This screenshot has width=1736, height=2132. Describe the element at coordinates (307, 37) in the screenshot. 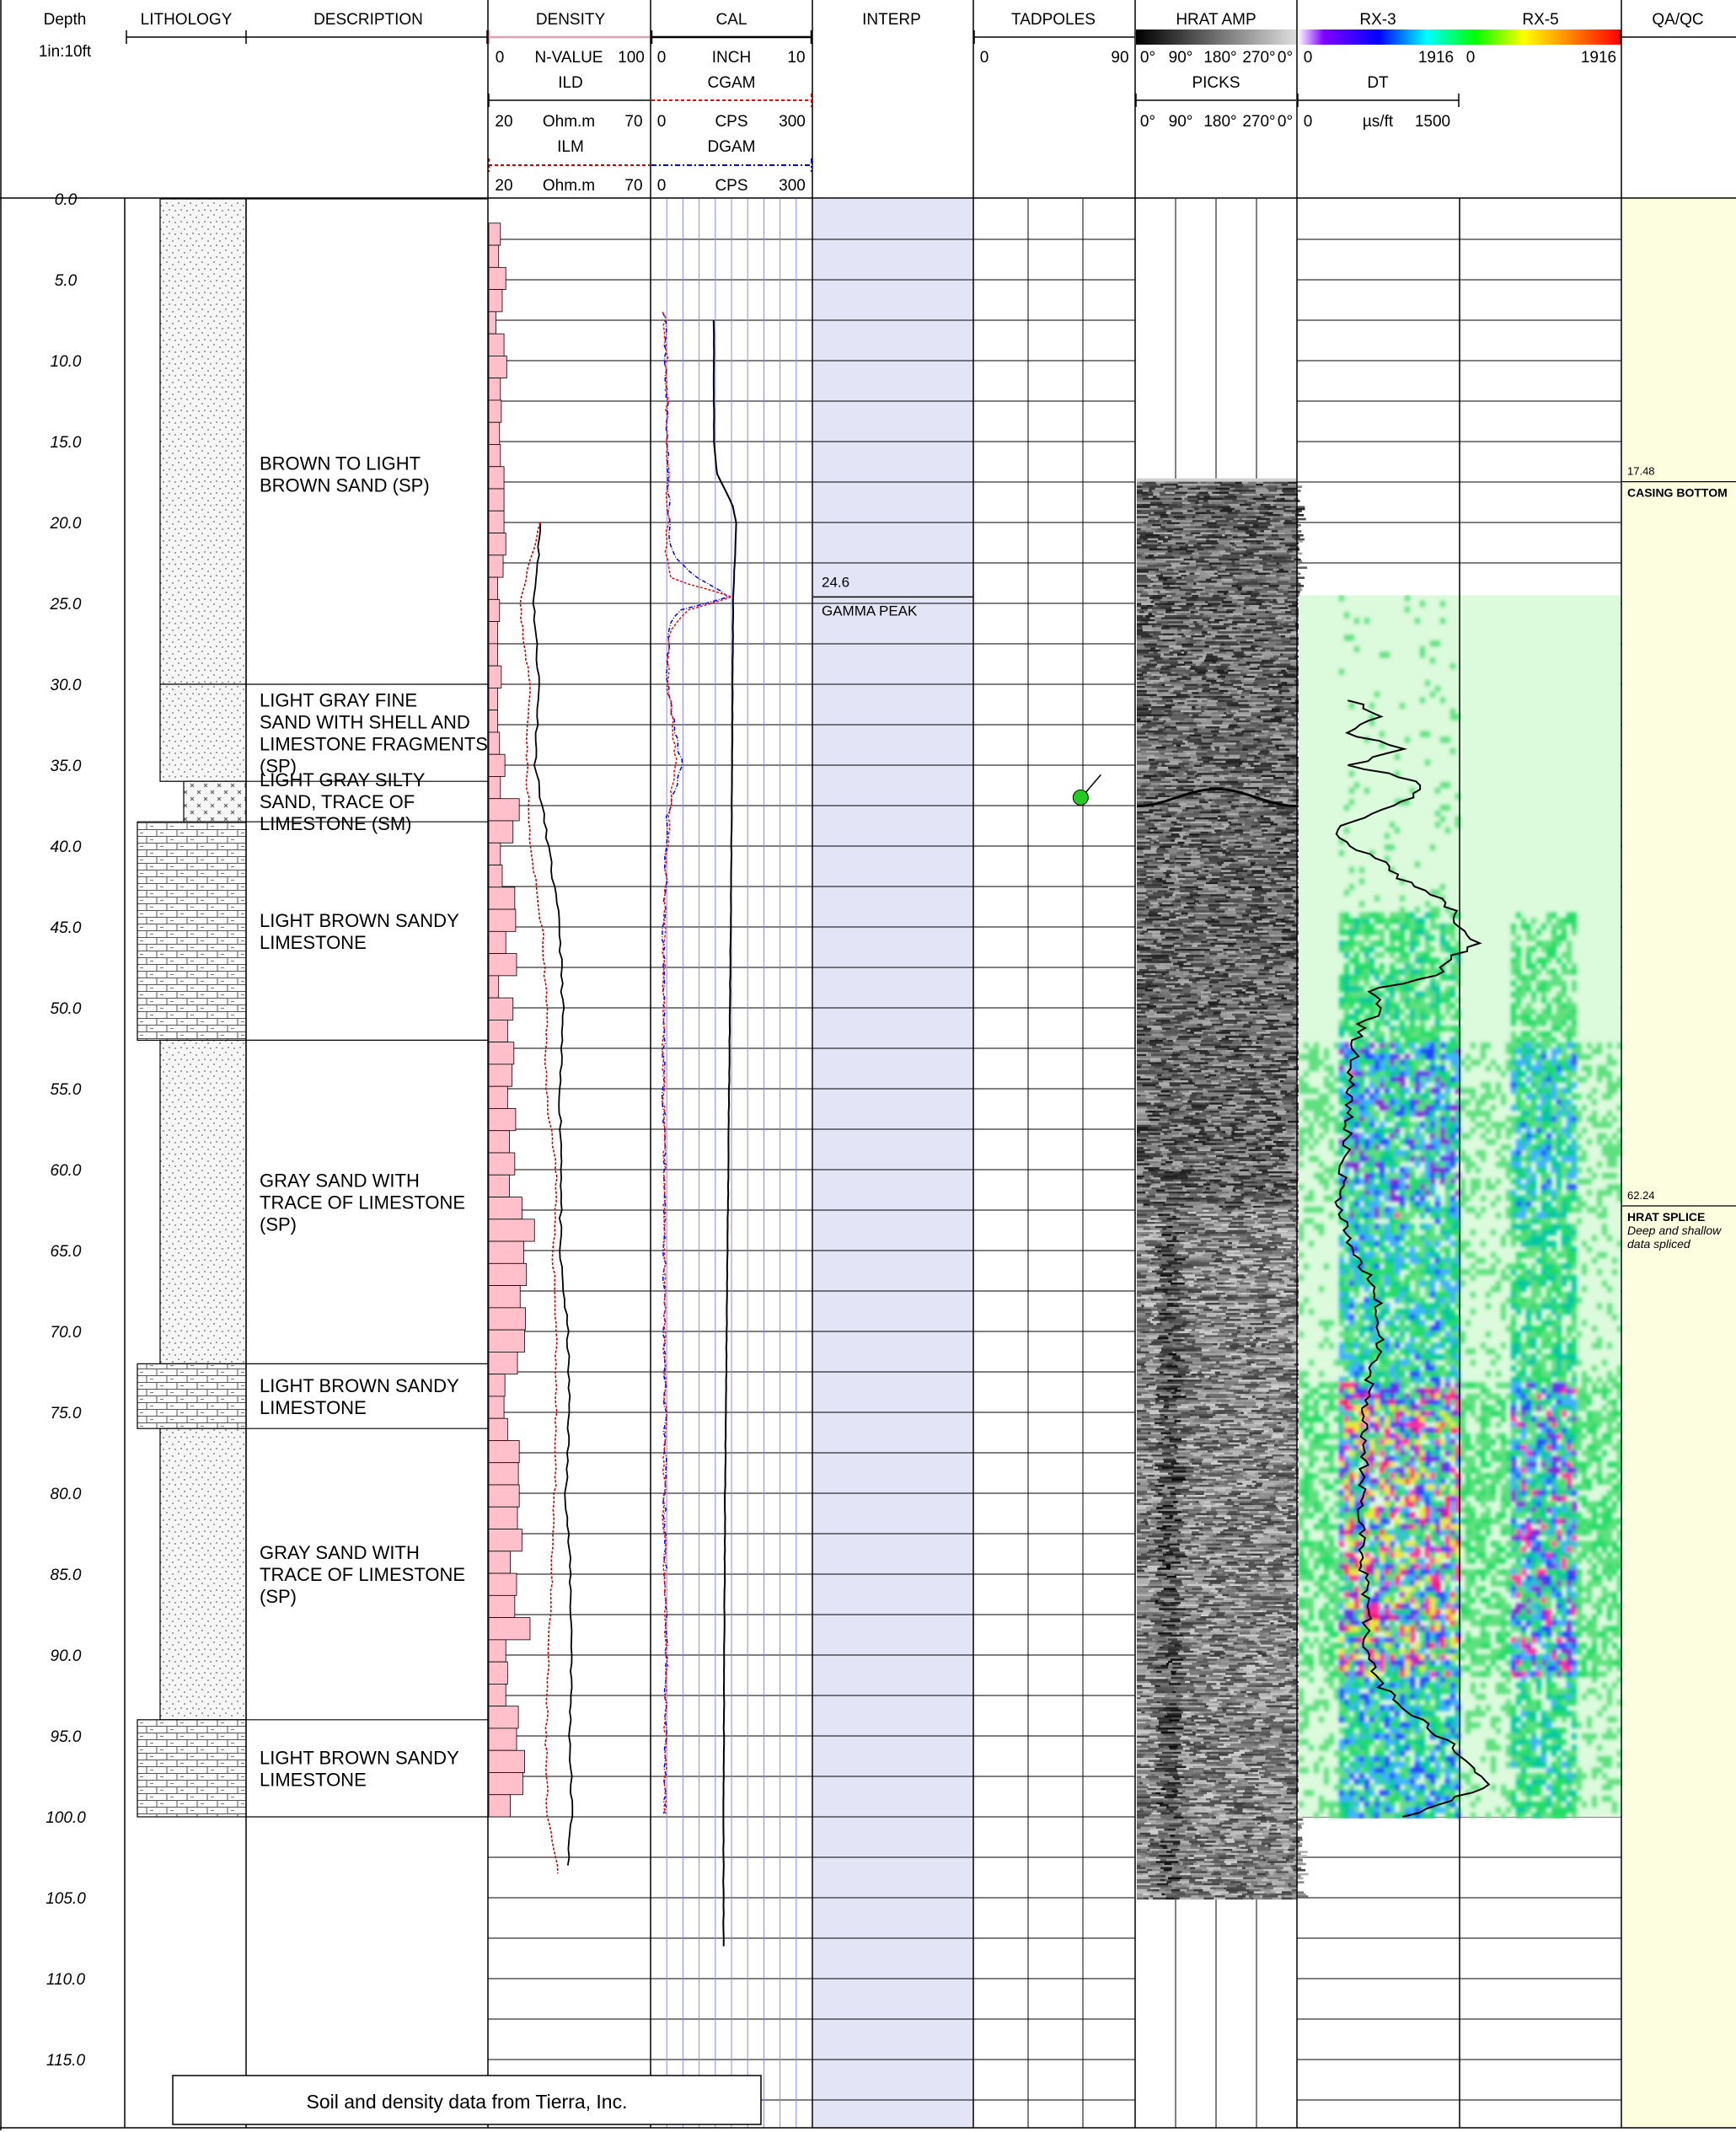

I see `header-title-rule` at that location.